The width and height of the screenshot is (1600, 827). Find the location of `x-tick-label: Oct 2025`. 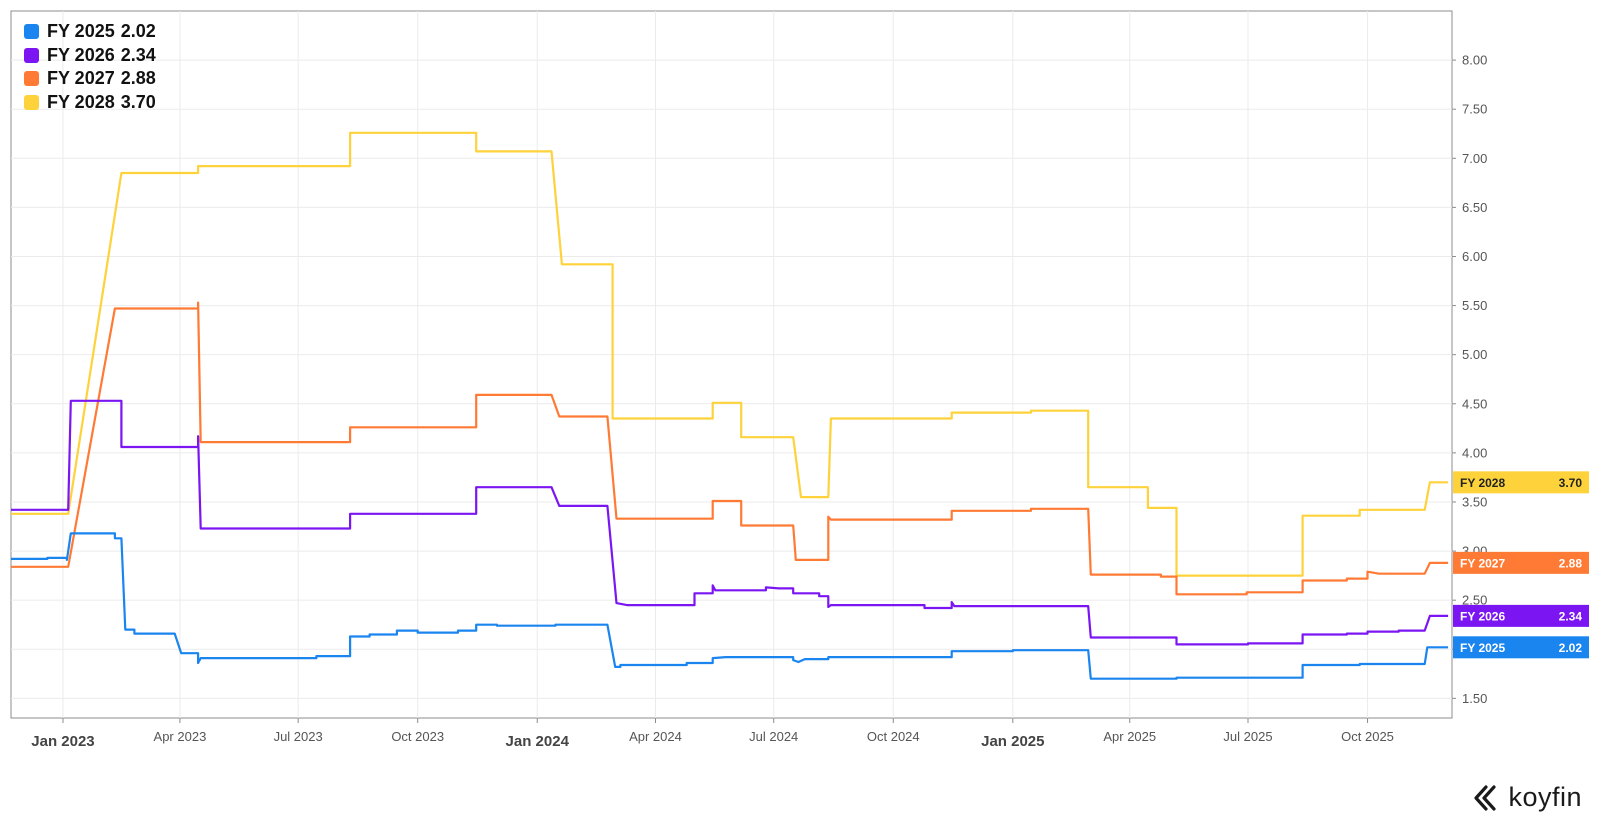

x-tick-label: Oct 2025 is located at coordinates (1367, 736).